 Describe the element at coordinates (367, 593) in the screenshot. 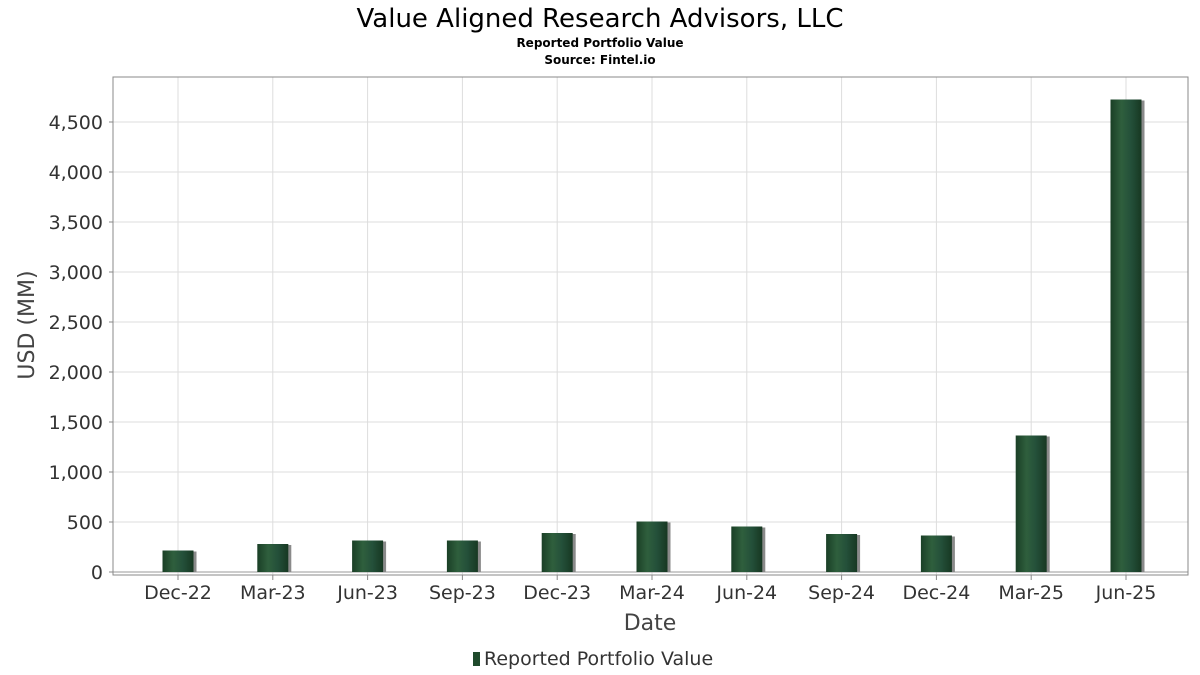

I see `x-tick-label: Jun-23` at that location.